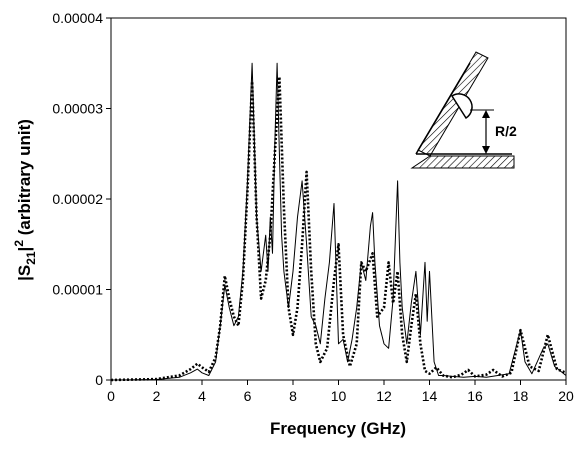 The height and width of the screenshot is (449, 581). What do you see at coordinates (111, 396) in the screenshot?
I see `x-tick-label: 0` at bounding box center [111, 396].